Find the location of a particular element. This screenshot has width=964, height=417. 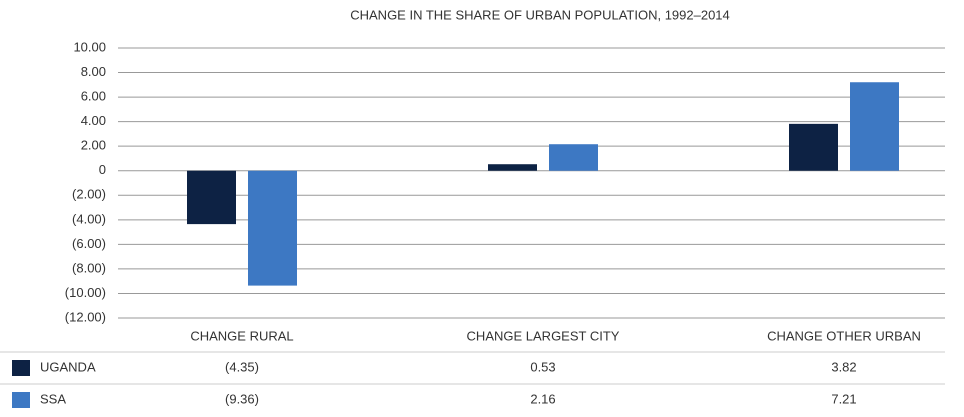

legend-label: UGANDA is located at coordinates (68, 366).